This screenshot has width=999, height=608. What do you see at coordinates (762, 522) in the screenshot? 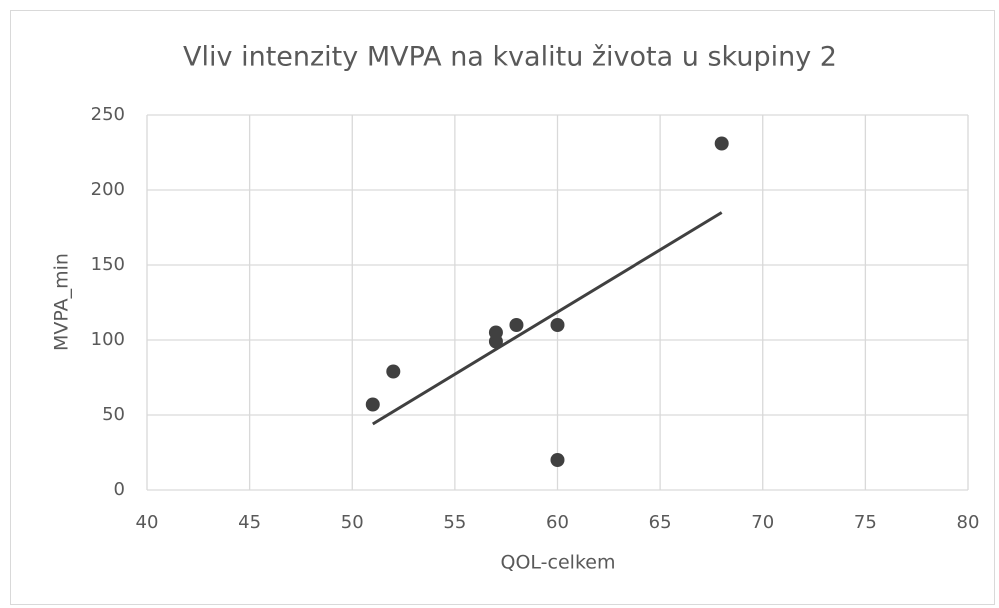
I see `x-tick-label: 70` at bounding box center [762, 522].